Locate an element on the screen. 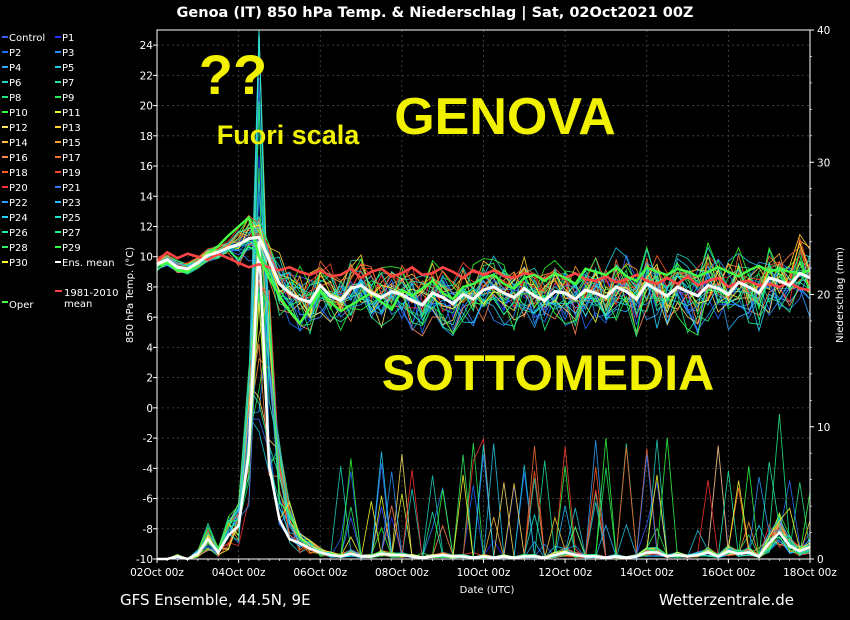 This screenshot has width=850, height=620. legend-label: P26 is located at coordinates (18, 233).